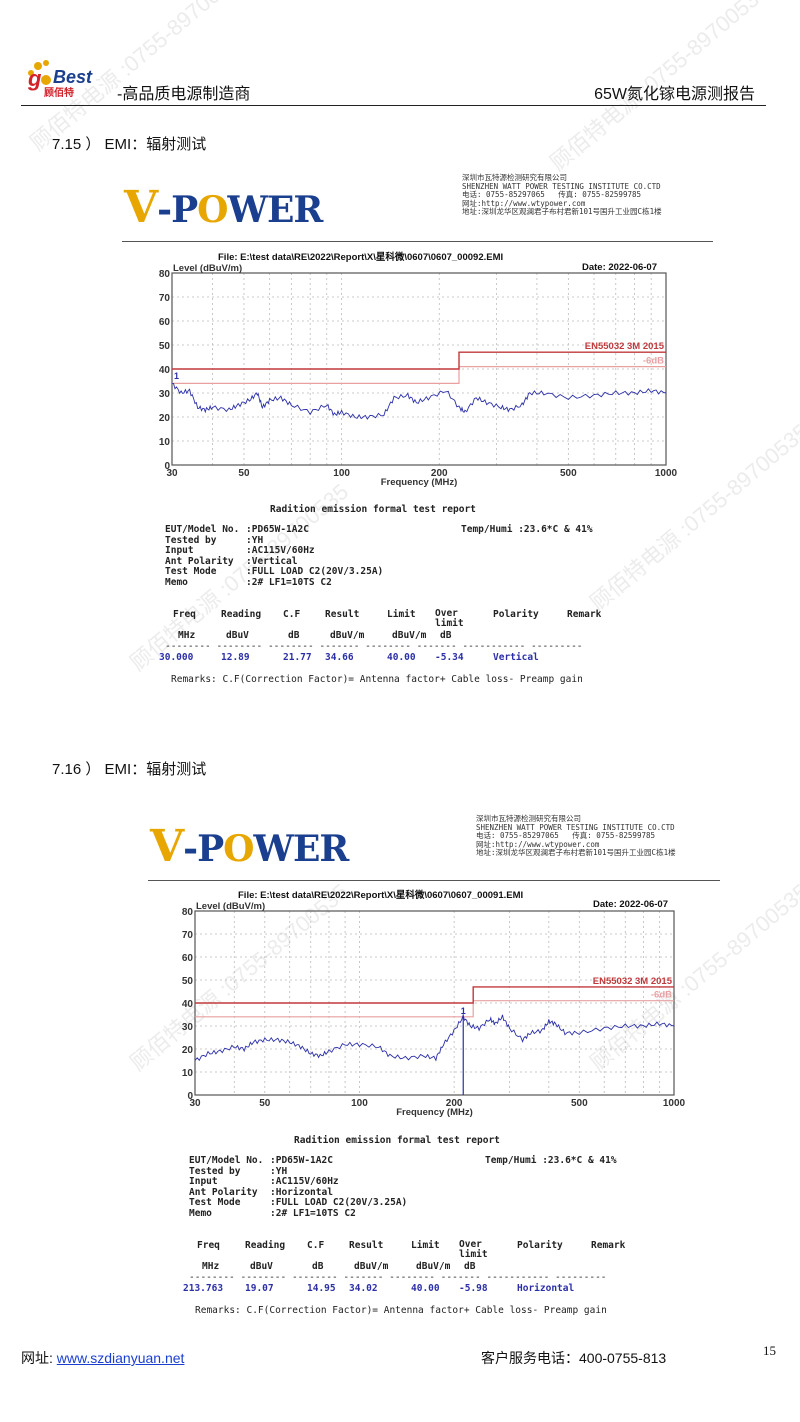 This screenshot has height=1422, width=800. What do you see at coordinates (301, 1192) in the screenshot?
I see `field-value: :Horizontal` at bounding box center [301, 1192].